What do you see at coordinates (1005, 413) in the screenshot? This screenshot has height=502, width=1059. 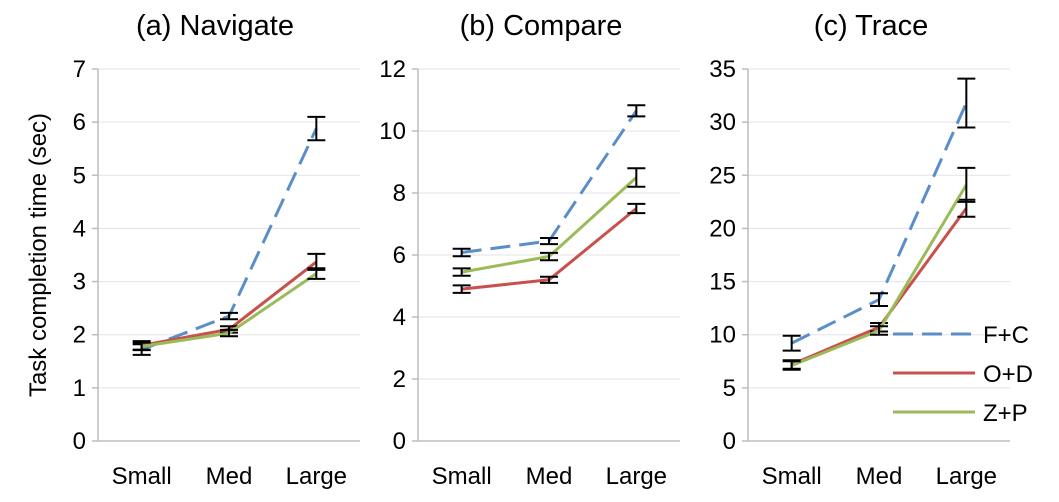 I see `legend-label-ZP: Z+P` at bounding box center [1005, 413].